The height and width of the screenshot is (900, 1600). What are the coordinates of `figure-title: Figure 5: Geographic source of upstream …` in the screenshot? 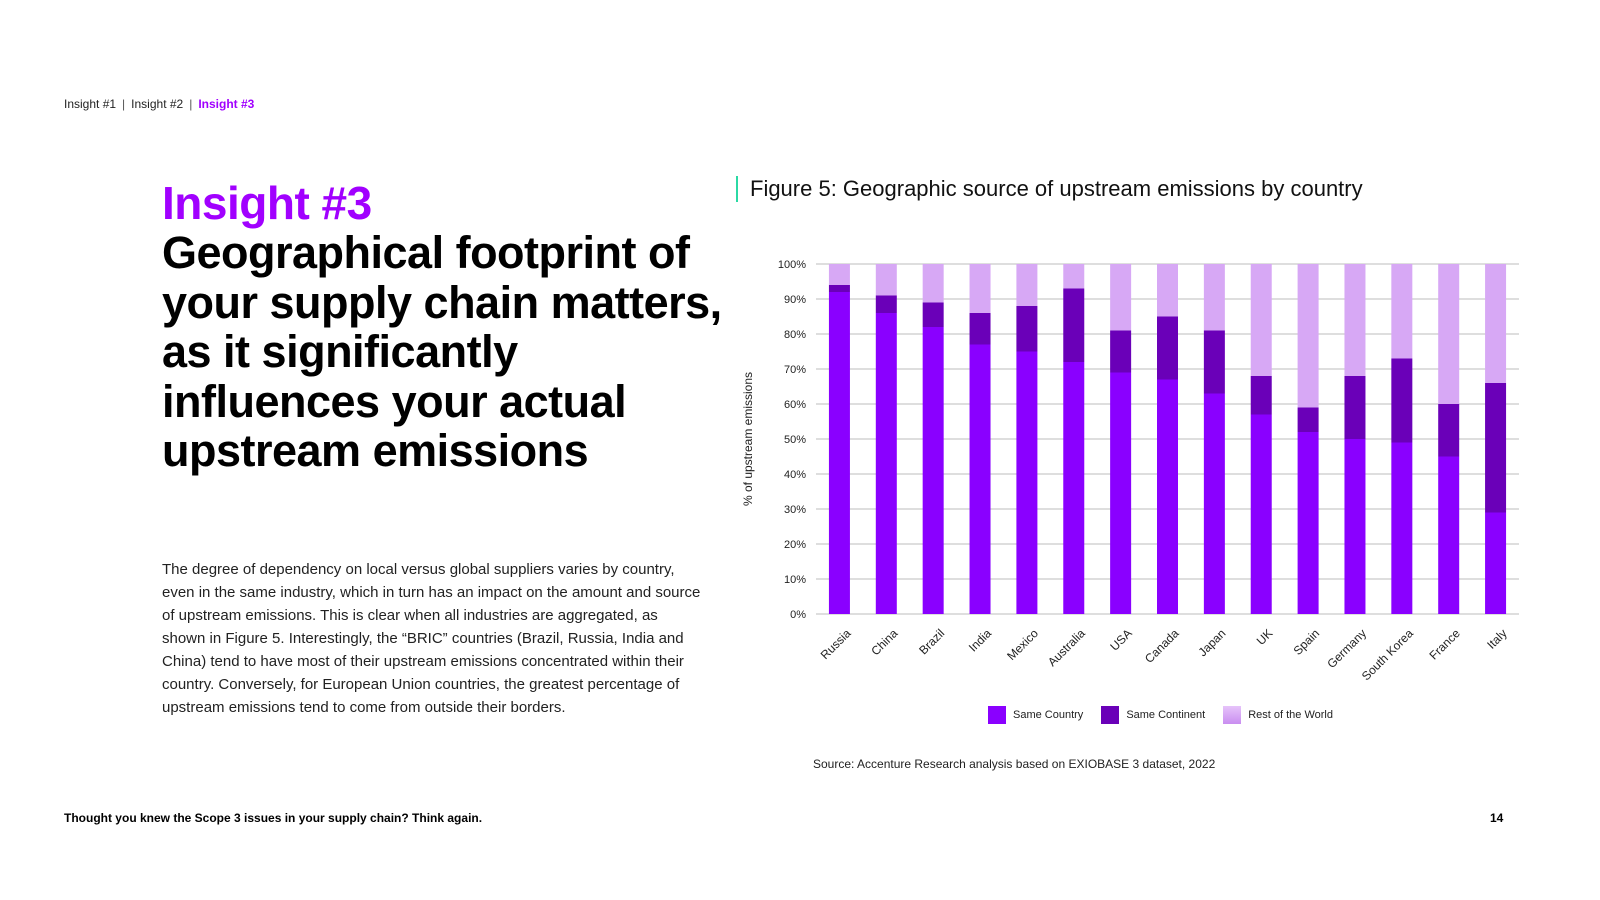 It's located at (1049, 189).